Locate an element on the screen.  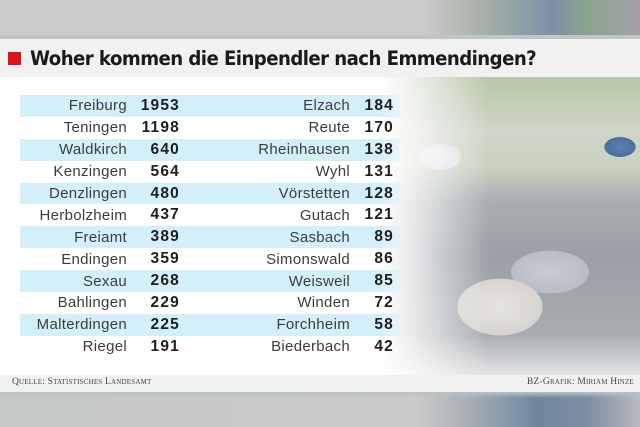
town-name: Freiamt is located at coordinates (100, 237).